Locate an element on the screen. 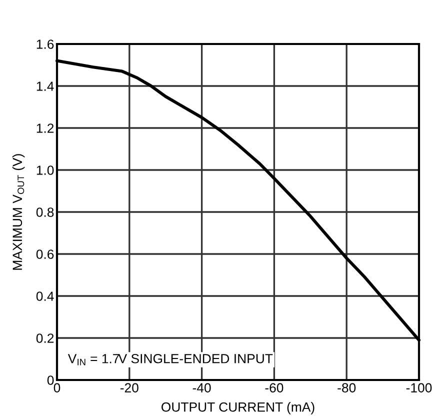 Image resolution: width=440 pixels, height=420 pixels. x-tick-label: -60 is located at coordinates (274, 387).